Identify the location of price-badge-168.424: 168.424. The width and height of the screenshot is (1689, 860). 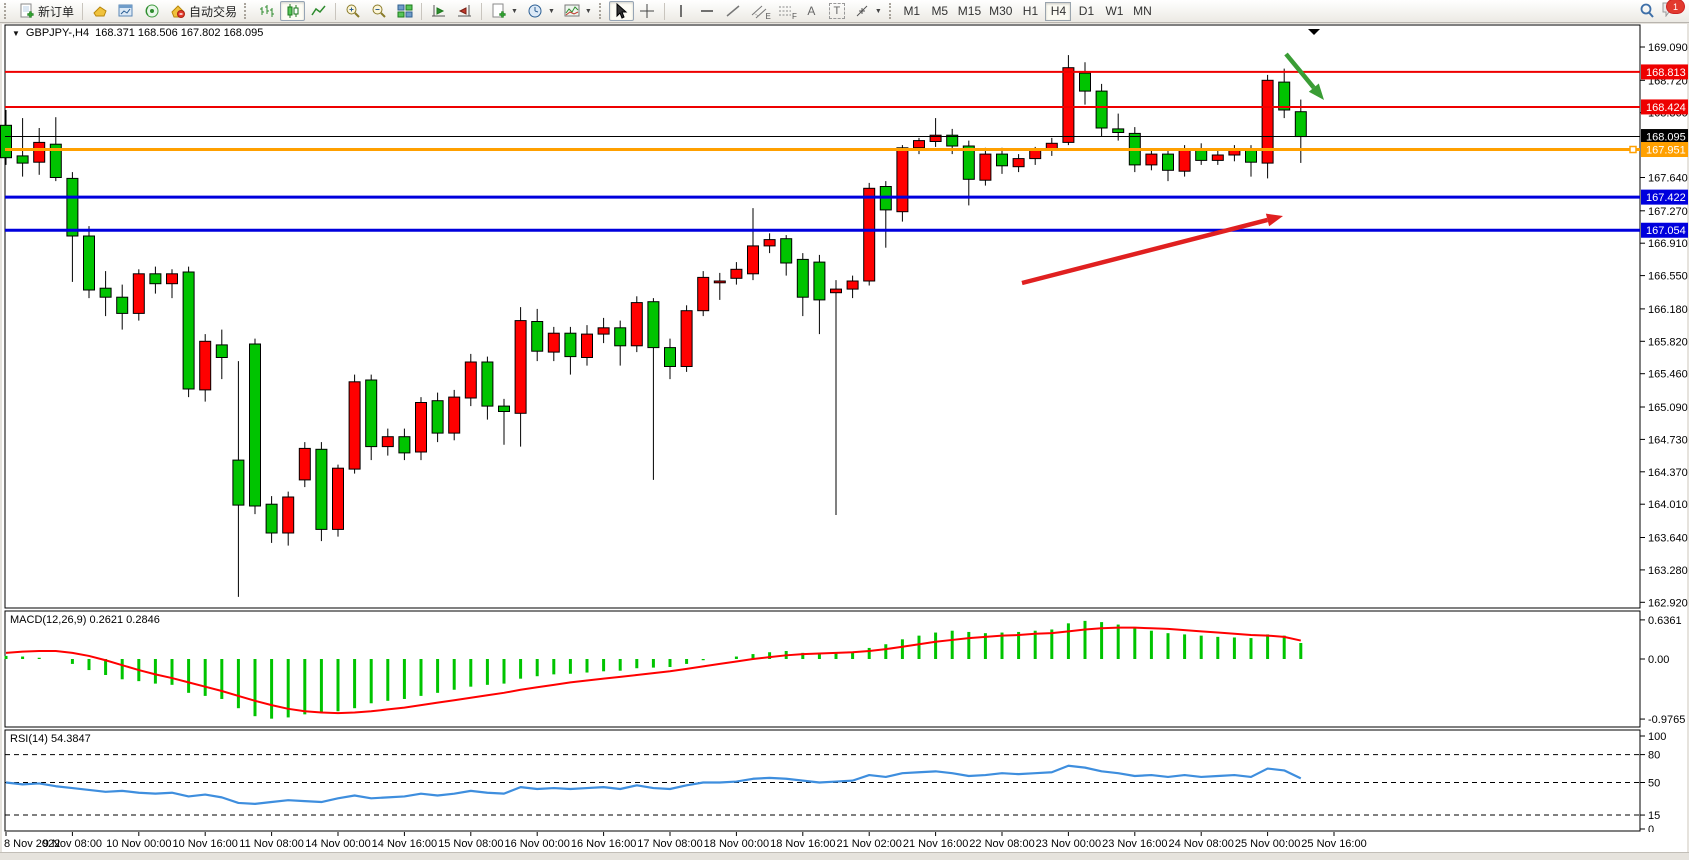
(1664, 107).